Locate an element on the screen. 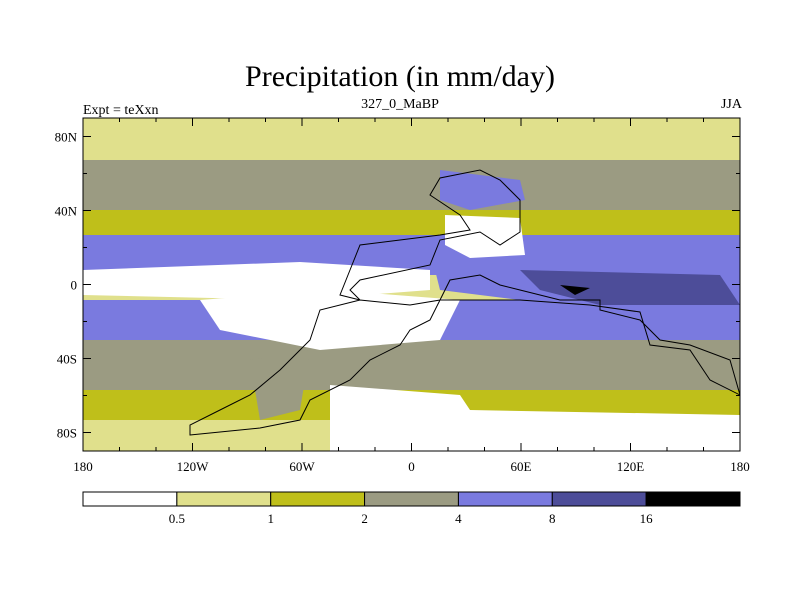 The image size is (800, 600). field-blob-sh-wet is located at coordinates (280, 385).